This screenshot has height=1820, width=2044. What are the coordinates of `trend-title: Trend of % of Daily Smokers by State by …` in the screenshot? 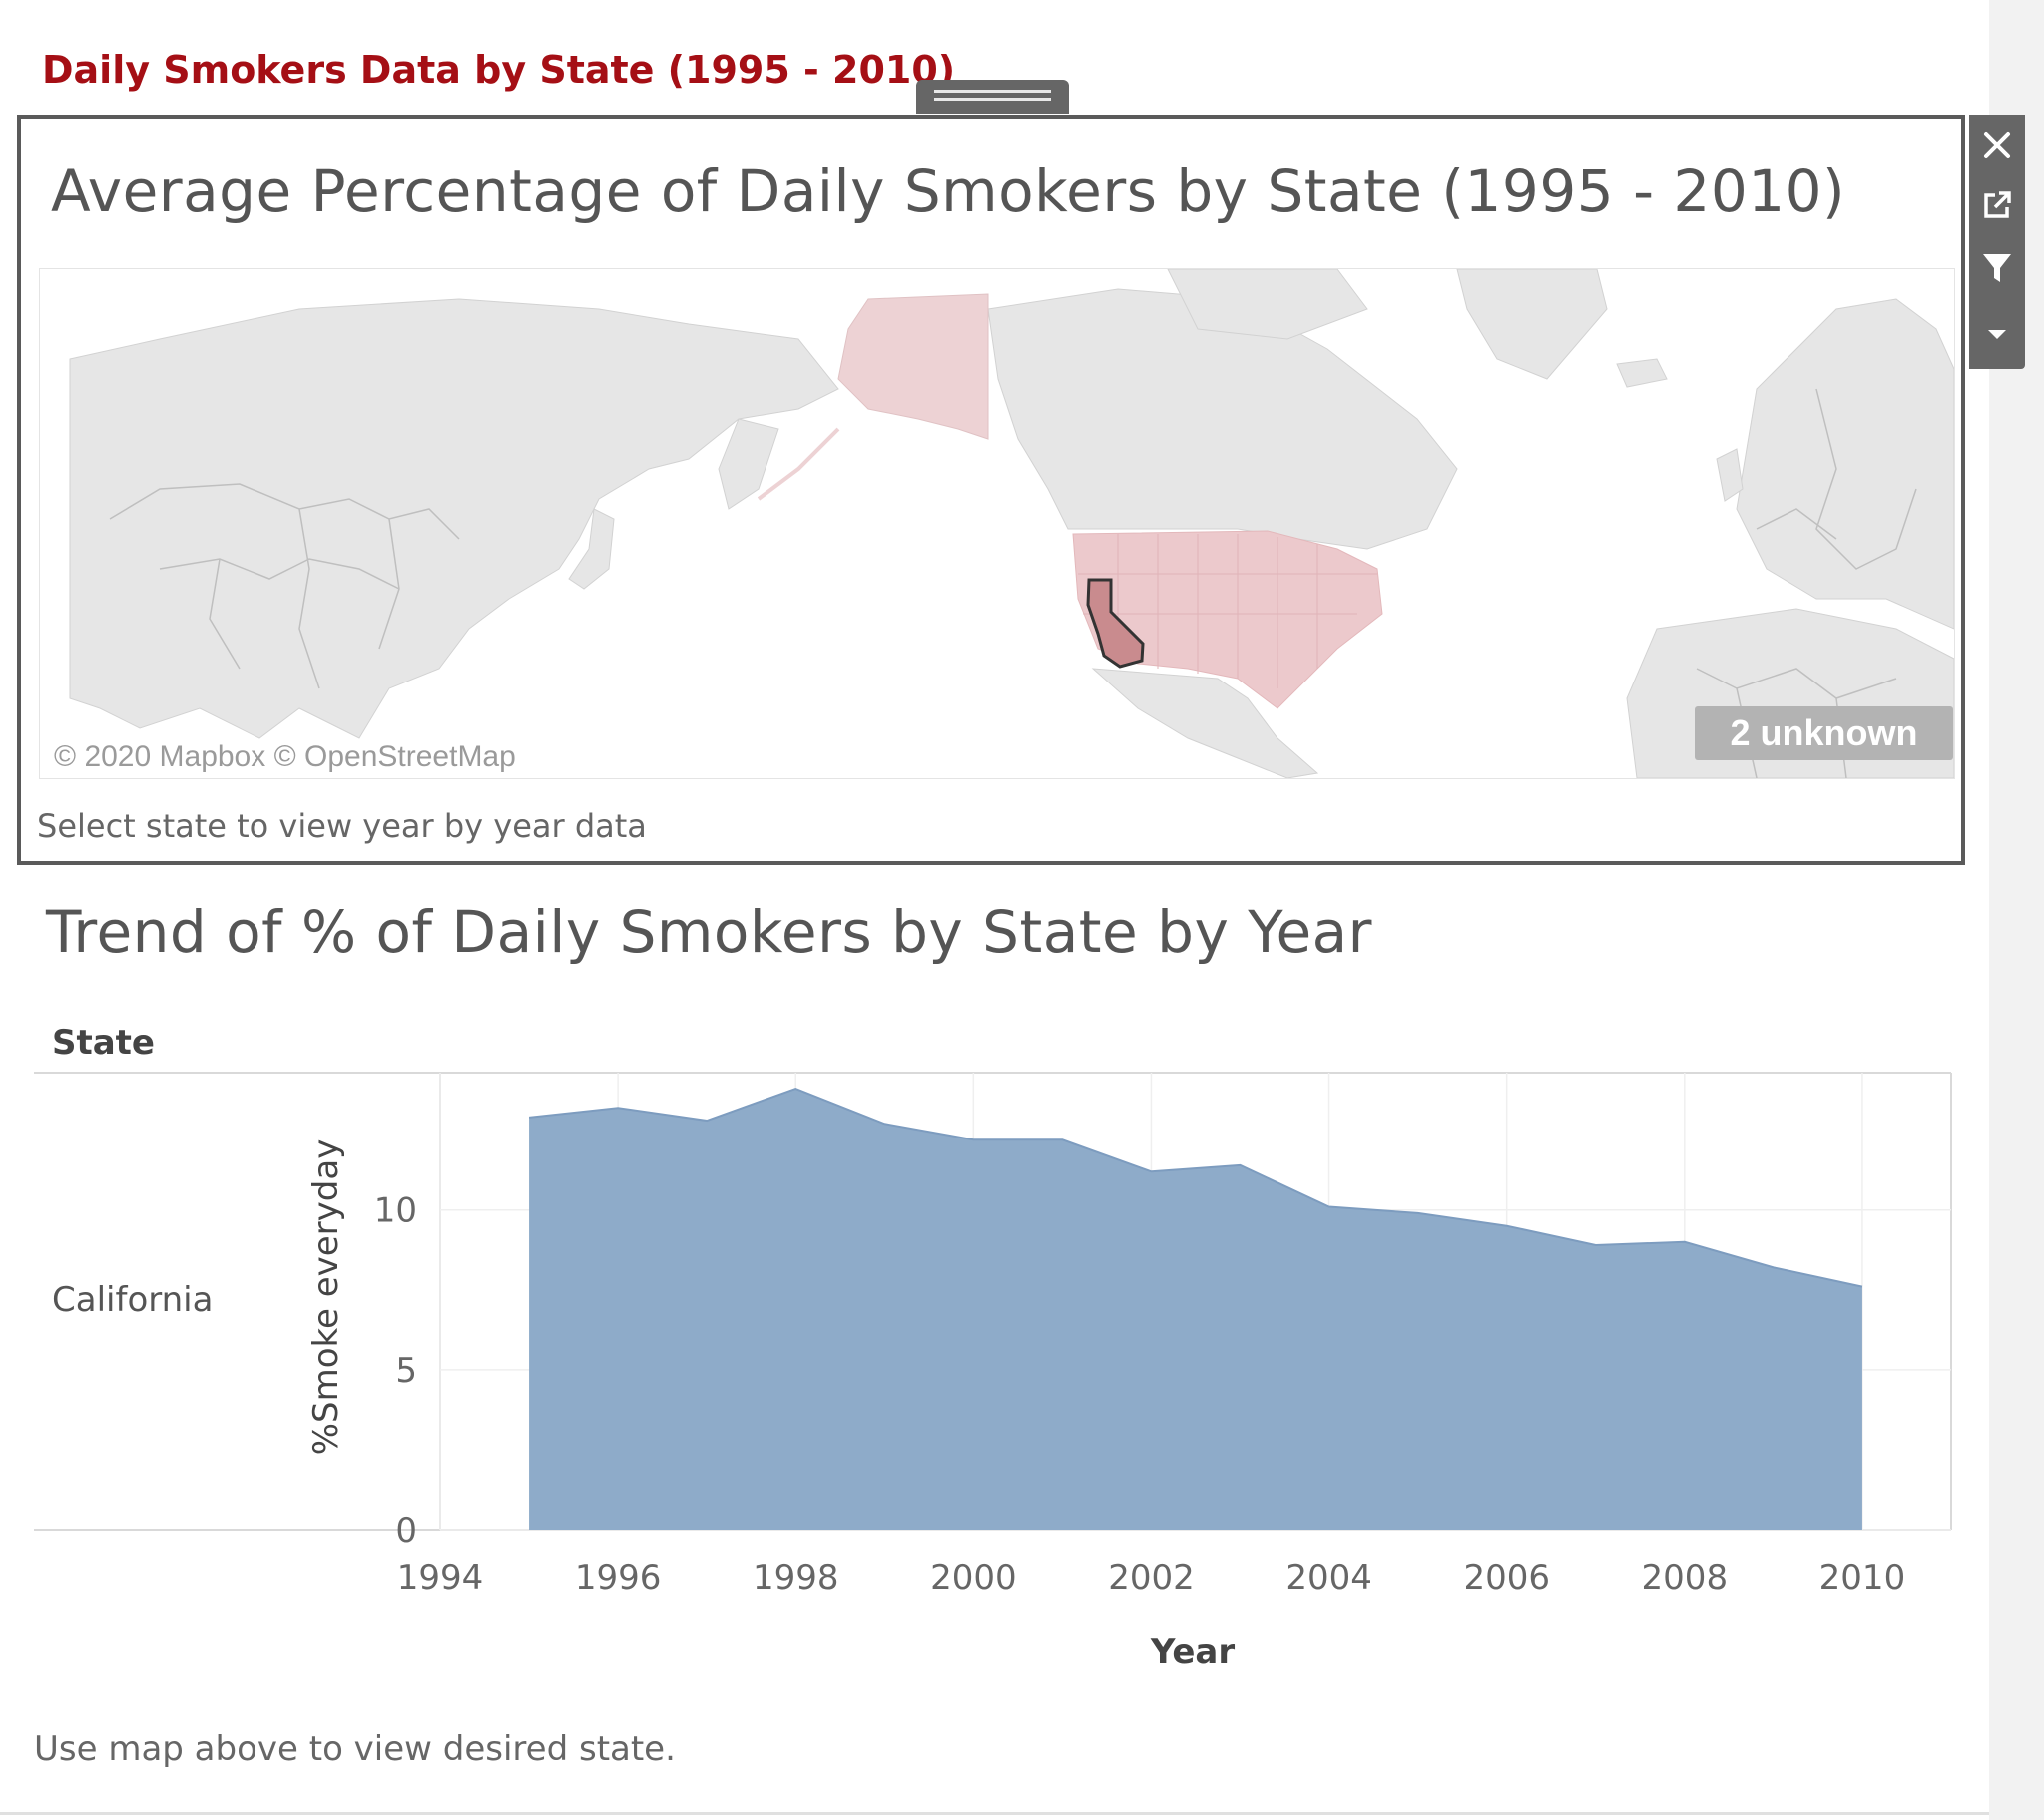 It's located at (709, 932).